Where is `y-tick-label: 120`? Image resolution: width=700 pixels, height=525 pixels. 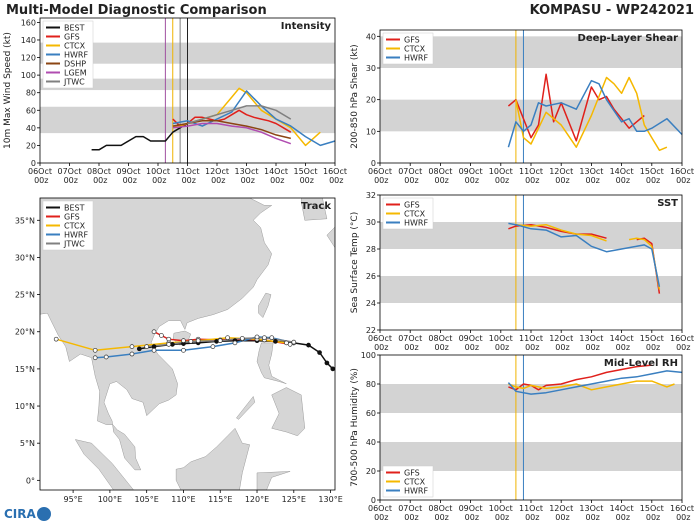
y-tick-label: 120 is located at coordinates (28, 58).